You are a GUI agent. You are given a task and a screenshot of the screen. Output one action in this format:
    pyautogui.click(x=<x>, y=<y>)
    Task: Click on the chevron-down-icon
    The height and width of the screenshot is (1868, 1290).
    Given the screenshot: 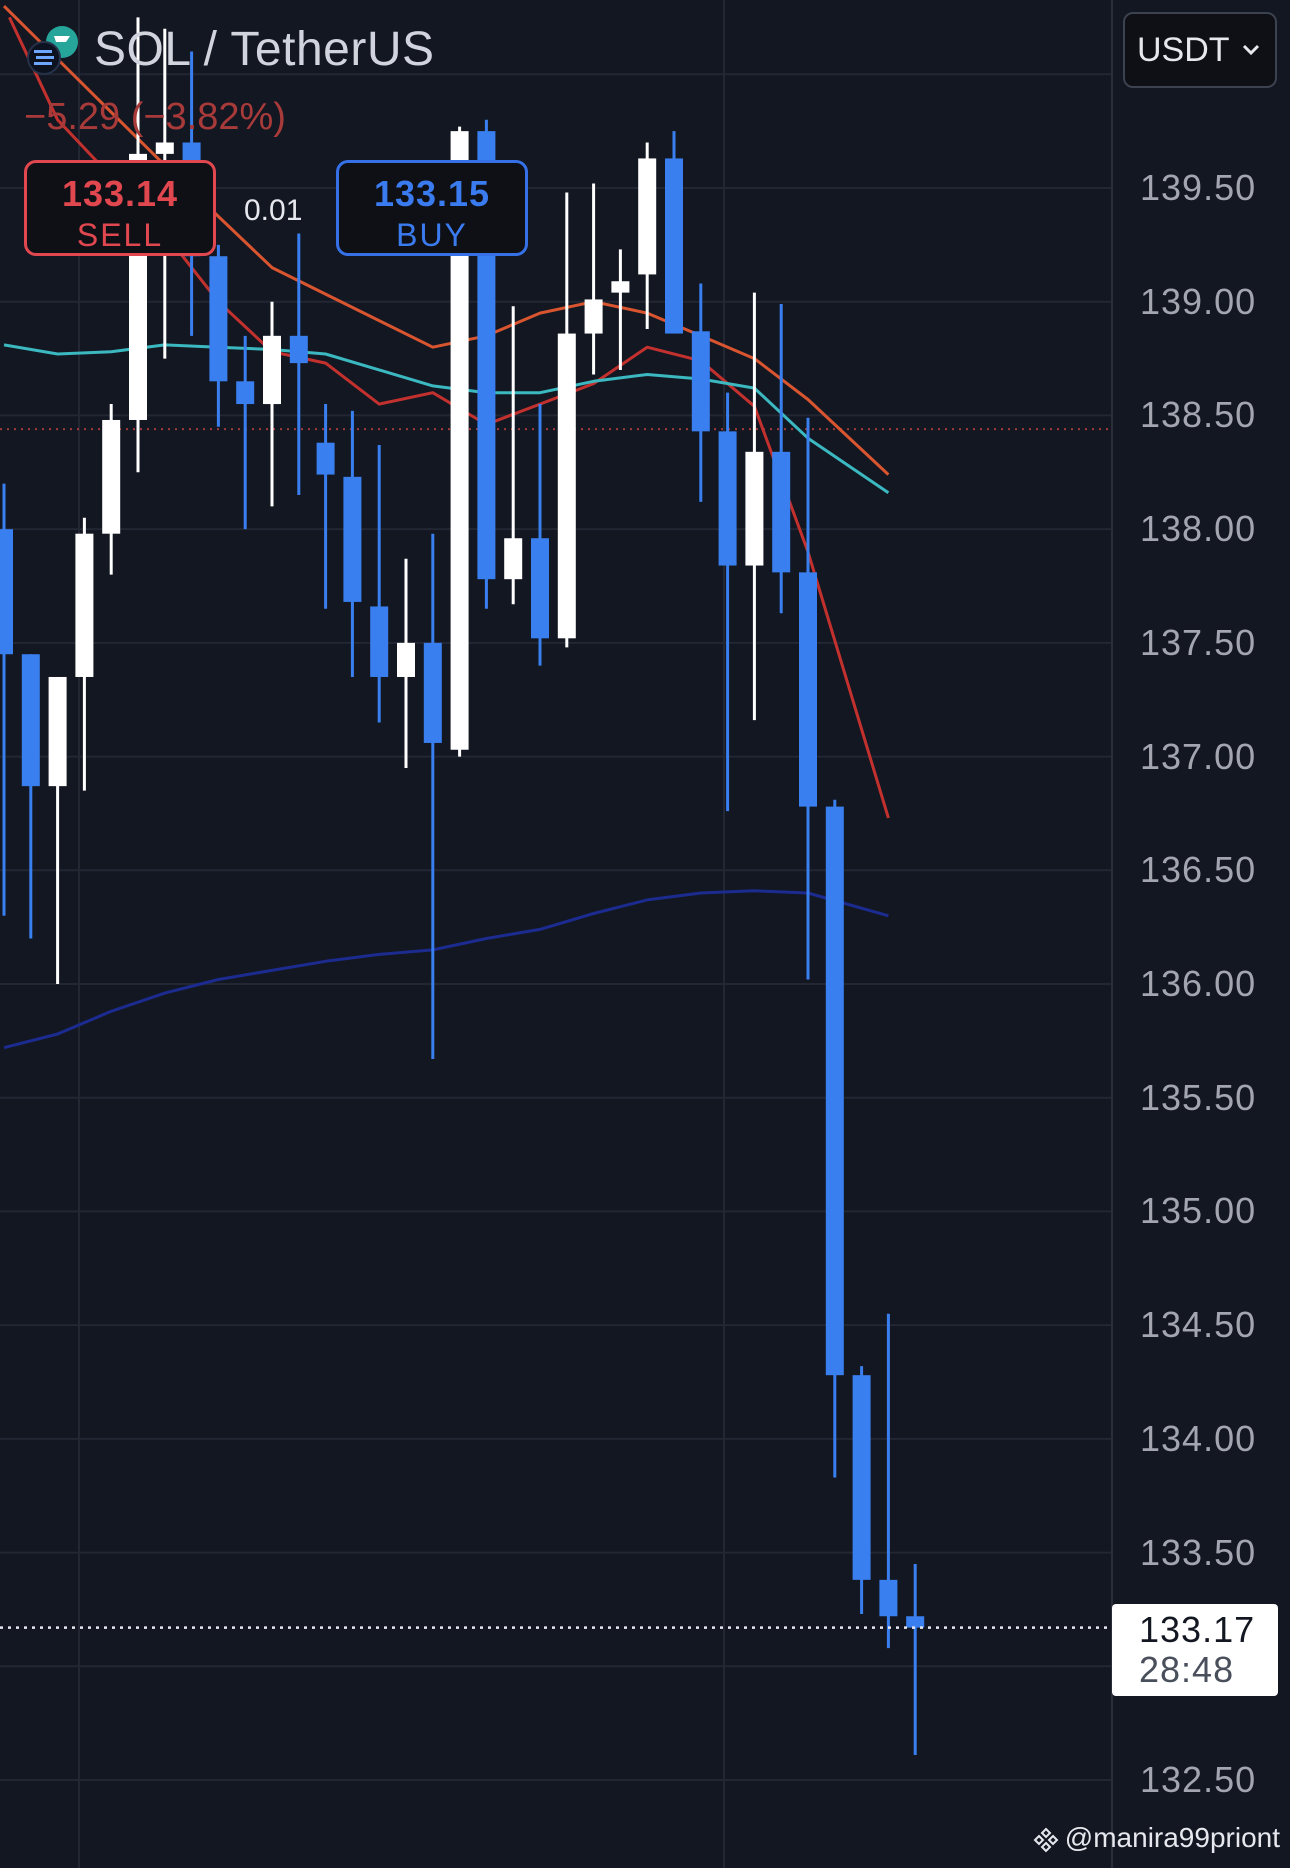 What is the action you would take?
    pyautogui.click(x=1251, y=50)
    